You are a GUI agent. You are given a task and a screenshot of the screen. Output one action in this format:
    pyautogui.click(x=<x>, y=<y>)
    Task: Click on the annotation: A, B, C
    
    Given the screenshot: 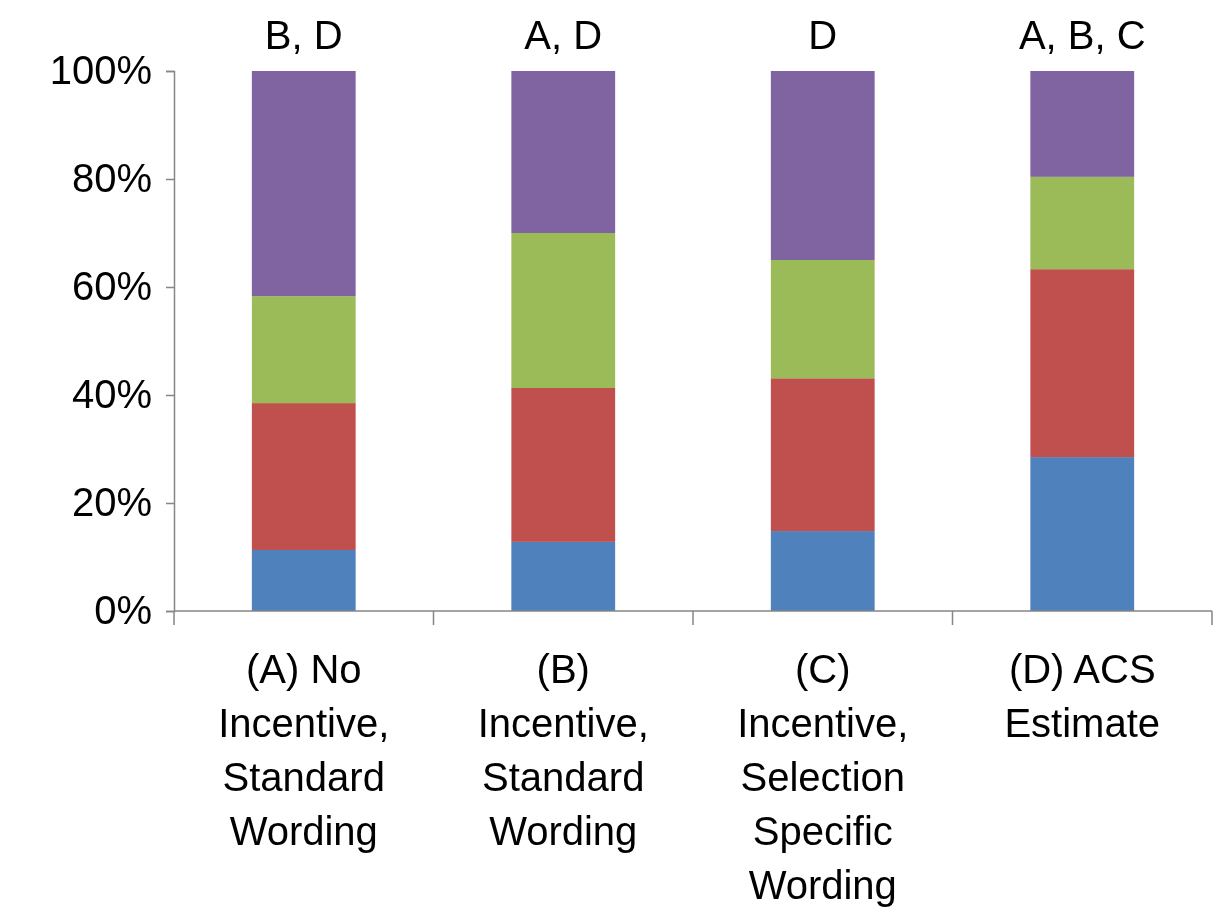 What is the action you would take?
    pyautogui.click(x=1082, y=35)
    